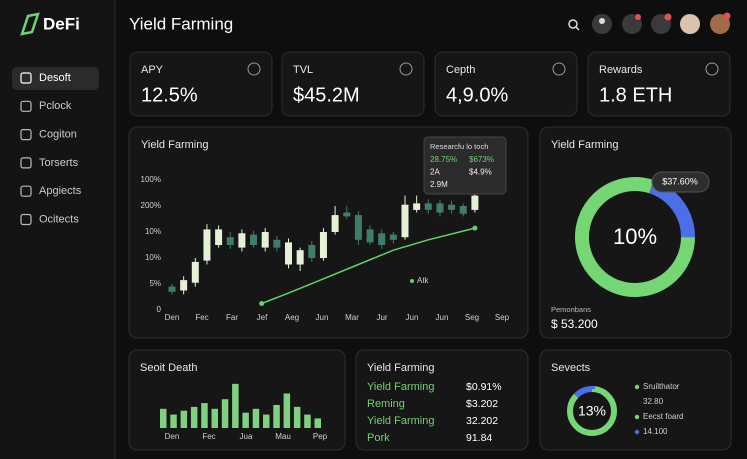 This screenshot has height=459, width=747. What do you see at coordinates (152, 70) in the screenshot?
I see `stat-label: APY` at bounding box center [152, 70].